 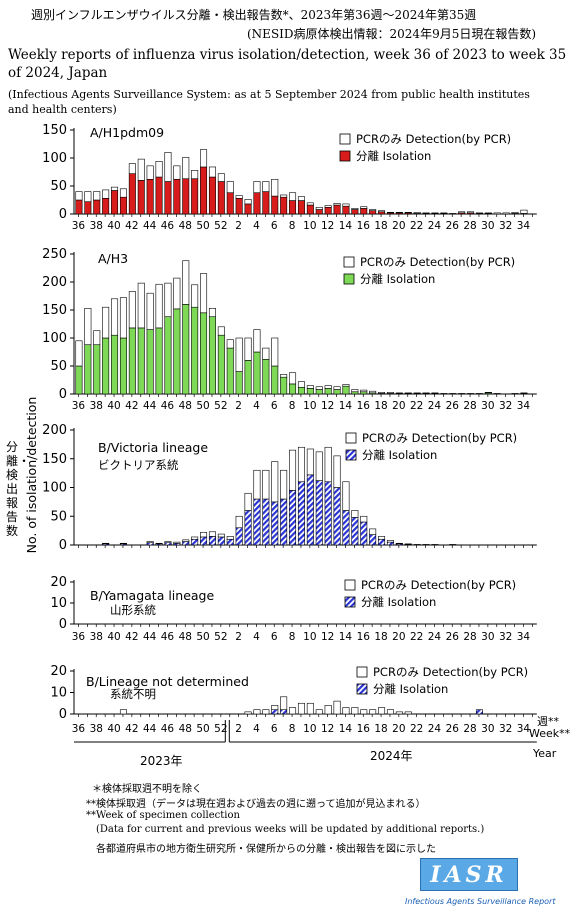 What do you see at coordinates (238, 226) in the screenshot?
I see `x-tick-label: 2` at bounding box center [238, 226].